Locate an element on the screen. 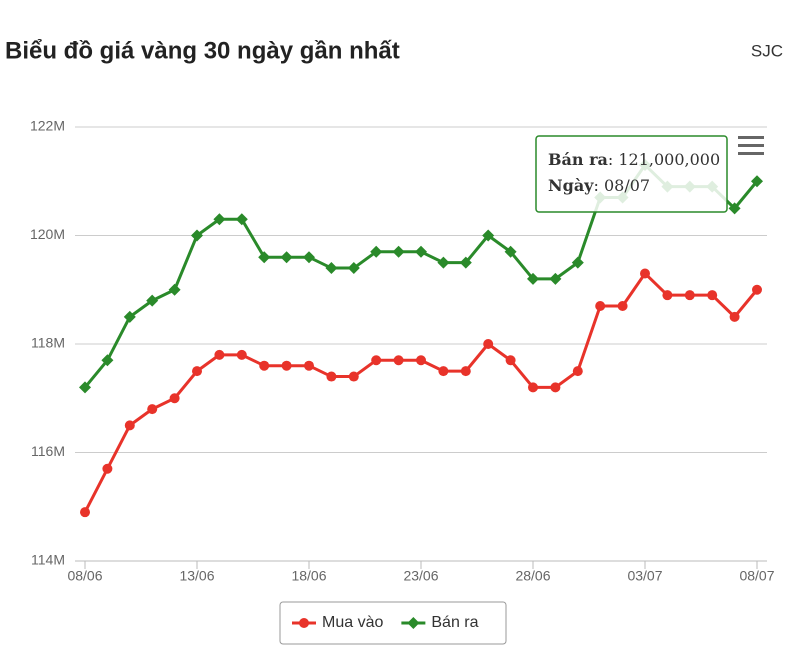  y-tick-label: 116M is located at coordinates (48, 451).